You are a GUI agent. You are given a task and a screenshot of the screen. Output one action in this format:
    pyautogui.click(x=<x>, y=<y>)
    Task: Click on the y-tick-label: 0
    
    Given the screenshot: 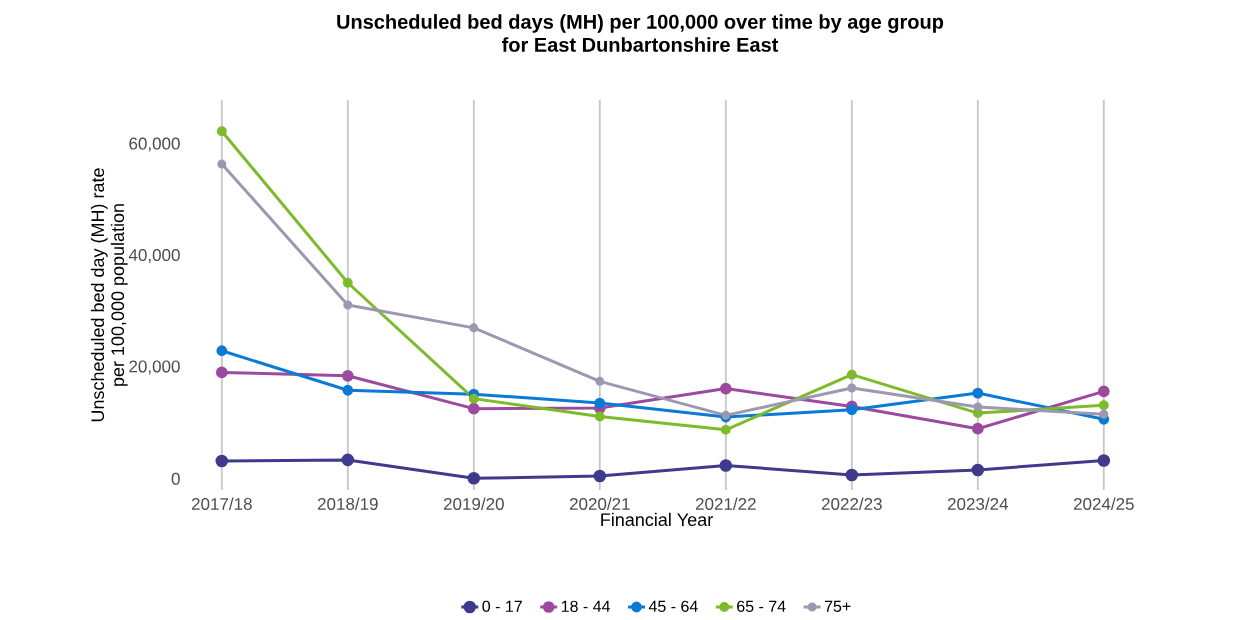 What is the action you would take?
    pyautogui.click(x=175, y=478)
    